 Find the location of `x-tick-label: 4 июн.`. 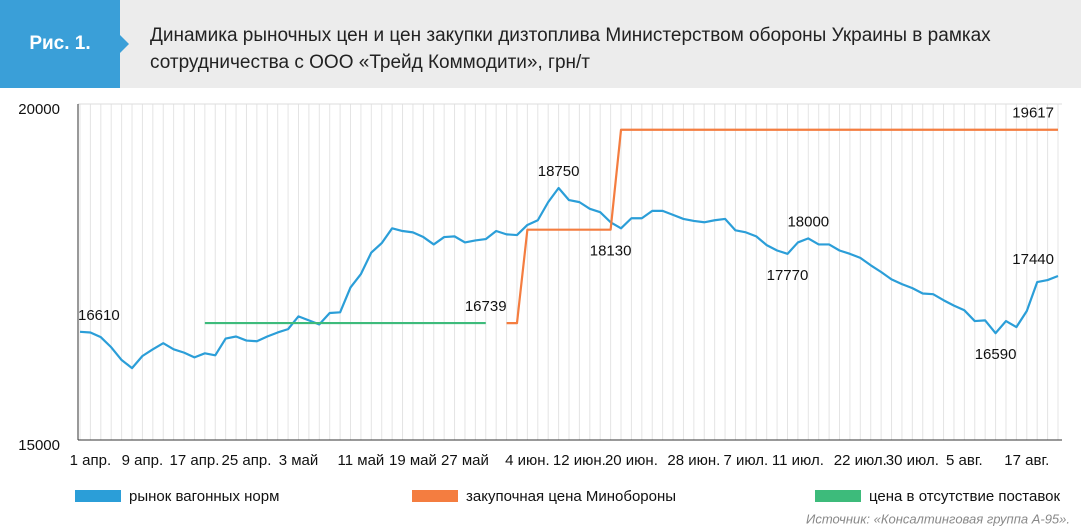

x-tick-label: 4 июн. is located at coordinates (527, 460).